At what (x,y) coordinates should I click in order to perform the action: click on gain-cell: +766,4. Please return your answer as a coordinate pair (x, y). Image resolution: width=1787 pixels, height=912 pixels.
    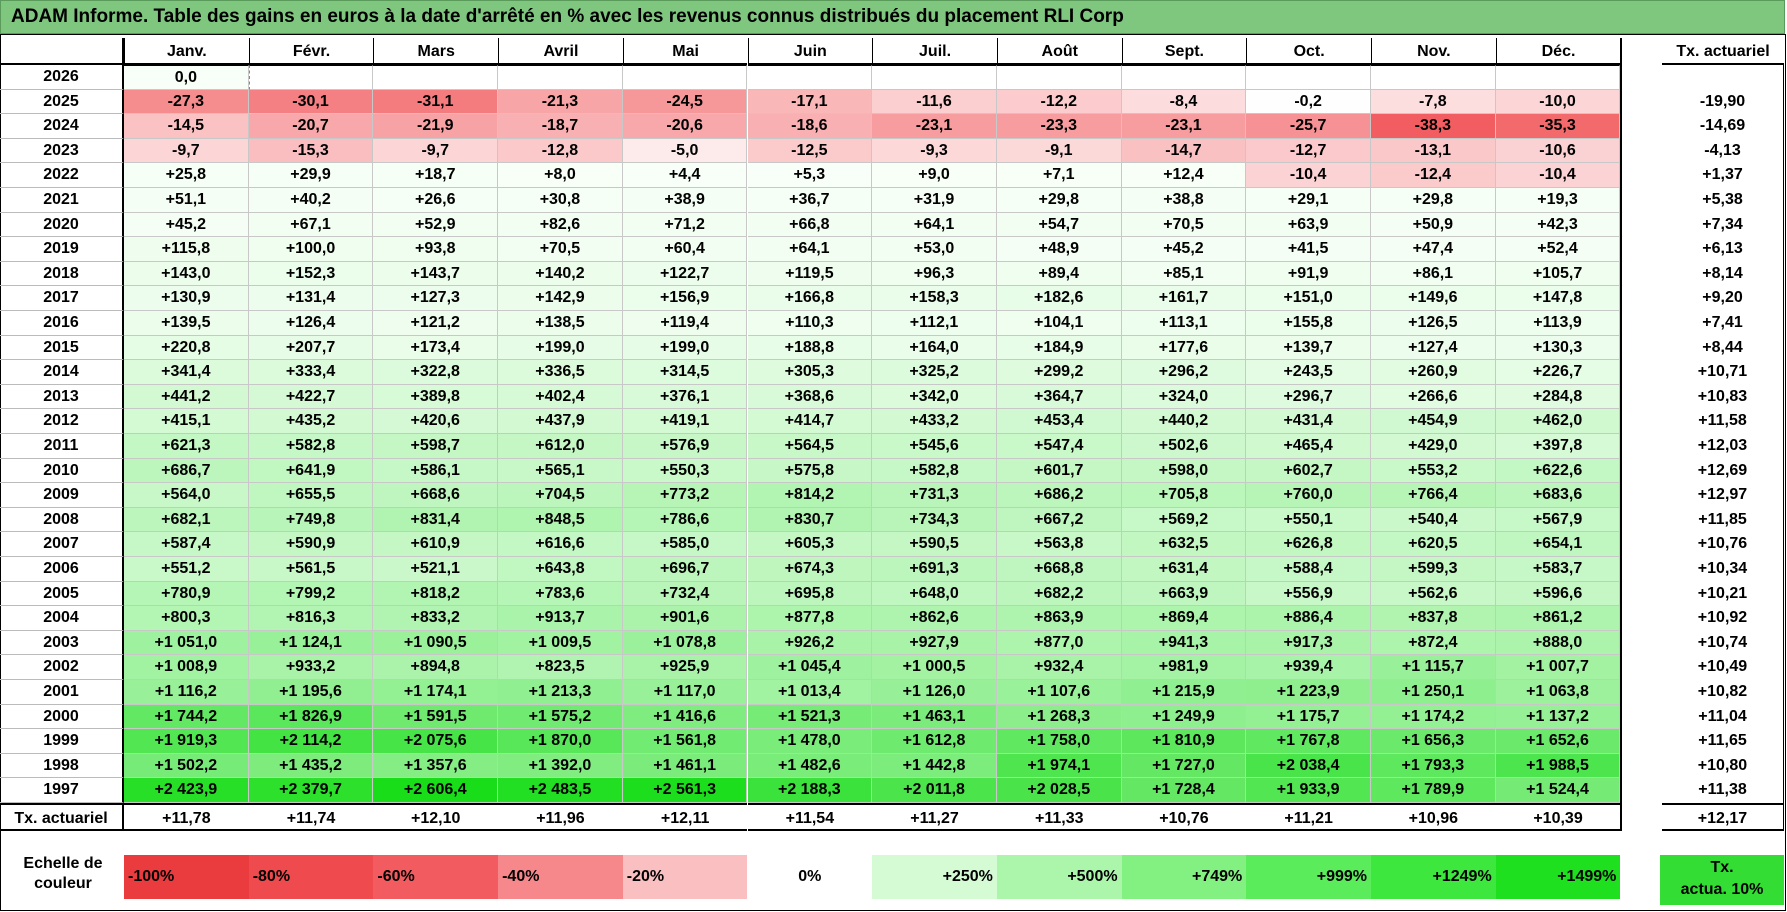
    Looking at the image, I should click on (1433, 495).